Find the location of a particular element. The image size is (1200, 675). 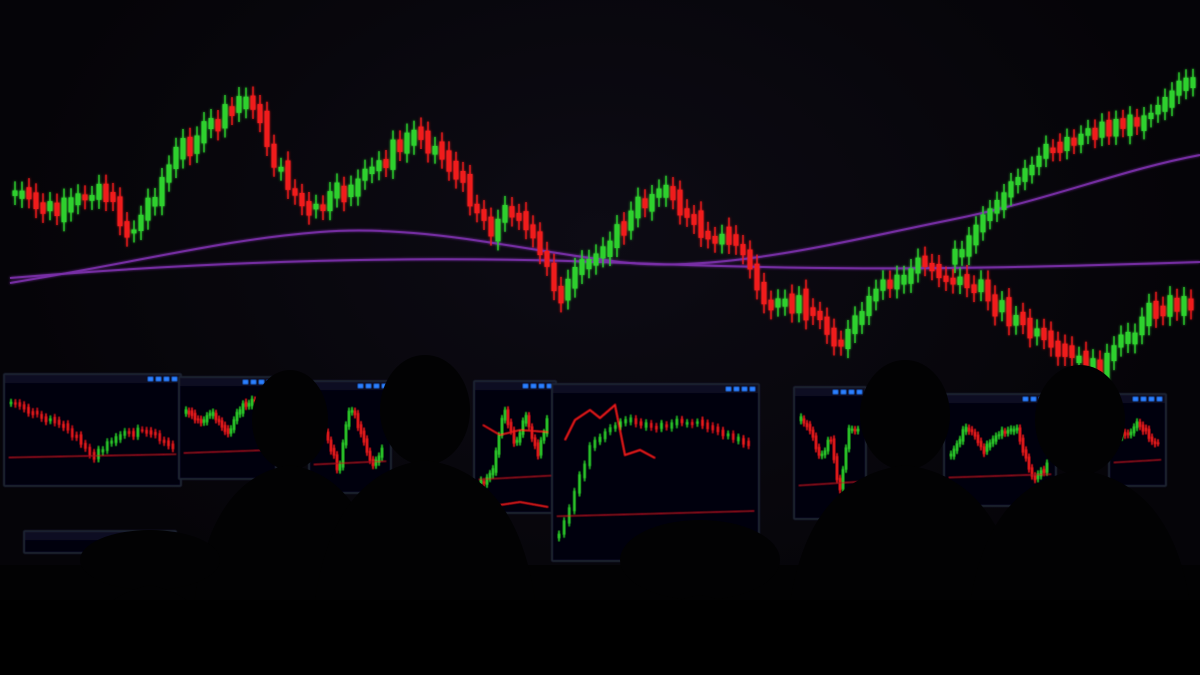

moving-average-line is located at coordinates (604, 268).